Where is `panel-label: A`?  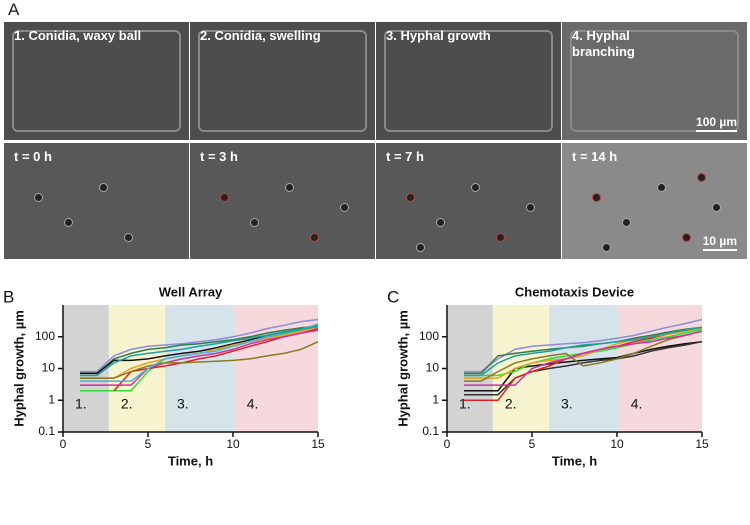
panel-label: A is located at coordinates (14, 9).